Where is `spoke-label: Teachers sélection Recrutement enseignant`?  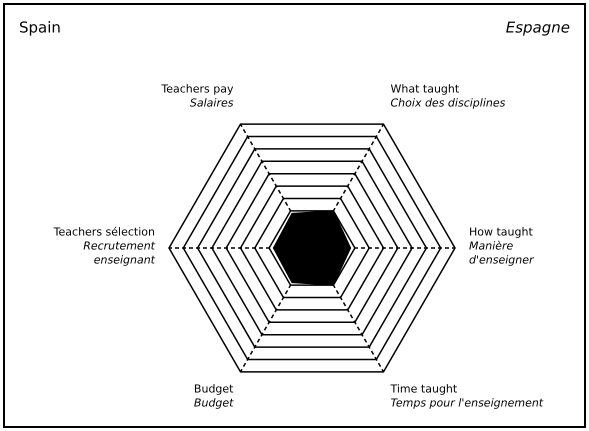 spoke-label: Teachers sélection Recrutement enseignant is located at coordinates (104, 245).